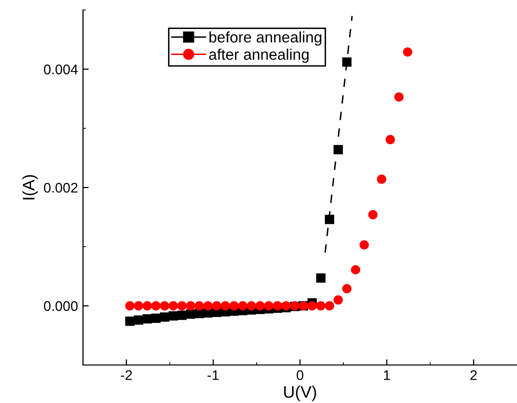 The height and width of the screenshot is (403, 517). Describe the element at coordinates (300, 394) in the screenshot. I see `x-axis-title: U(V)` at that location.